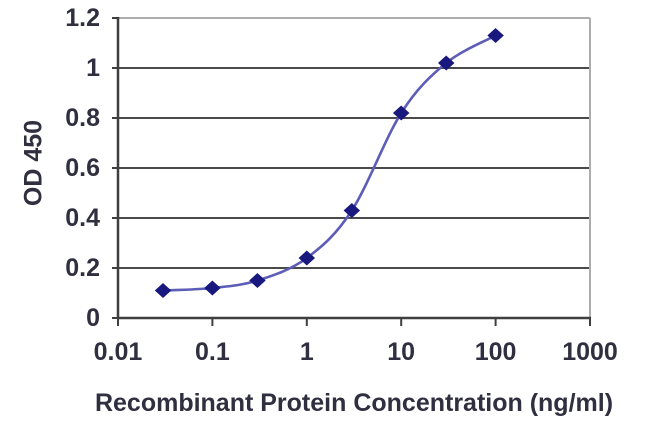 This screenshot has width=650, height=433. I want to click on y-tick-label: 1, so click(93, 68).